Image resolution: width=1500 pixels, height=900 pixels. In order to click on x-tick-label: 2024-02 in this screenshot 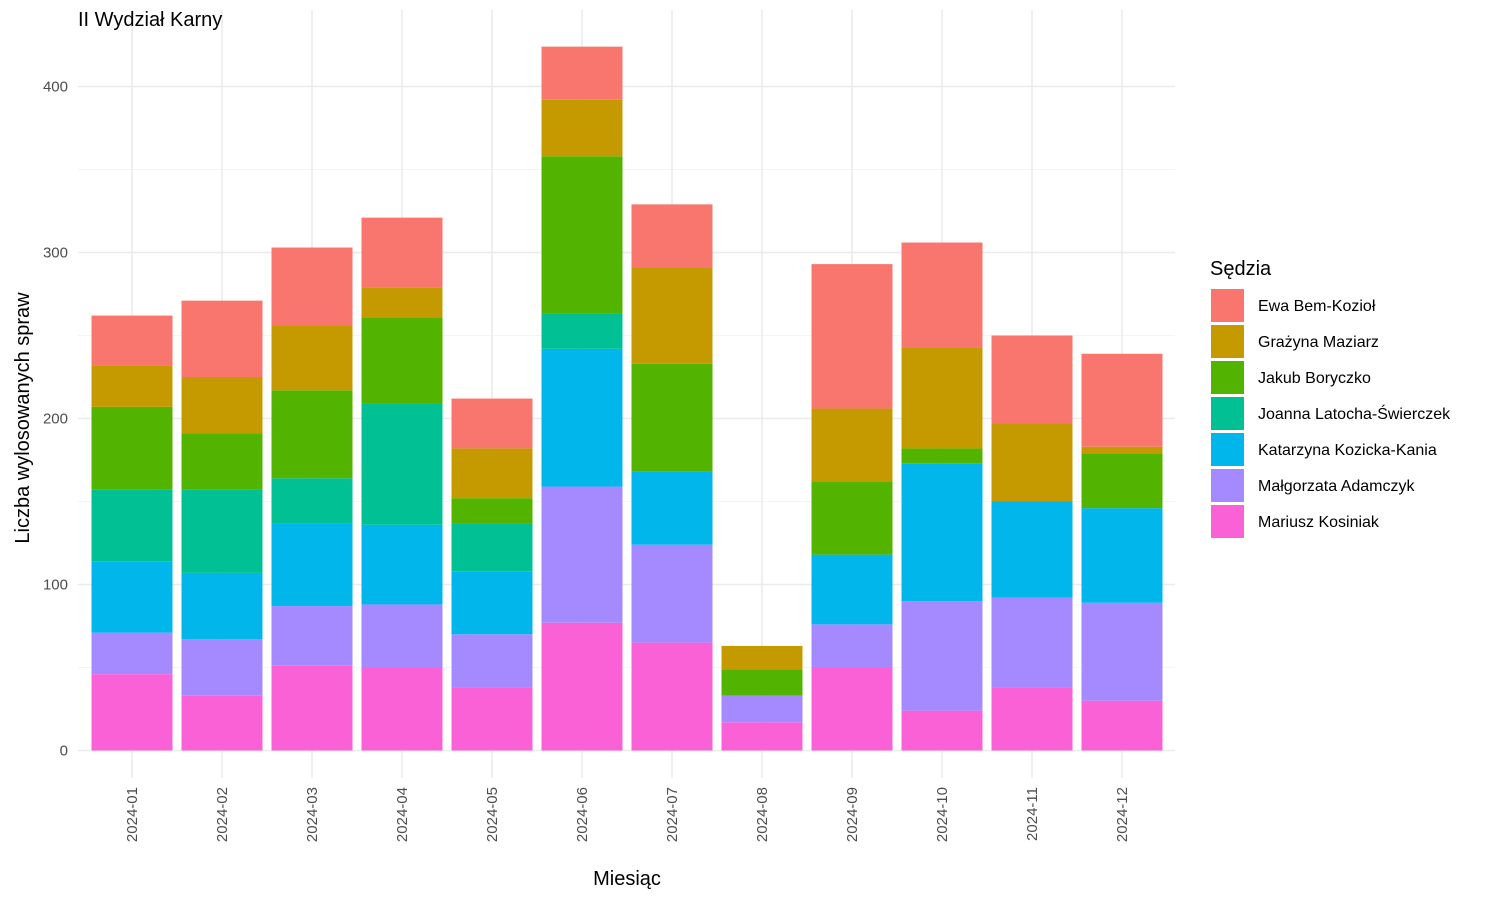, I will do `click(222, 814)`.